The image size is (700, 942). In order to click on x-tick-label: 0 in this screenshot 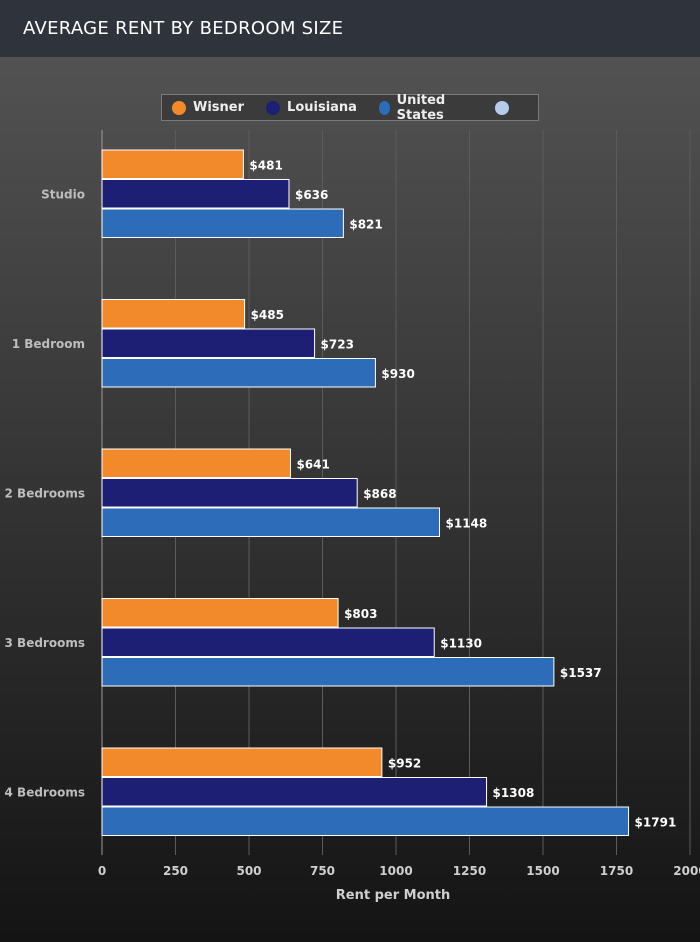, I will do `click(102, 871)`.